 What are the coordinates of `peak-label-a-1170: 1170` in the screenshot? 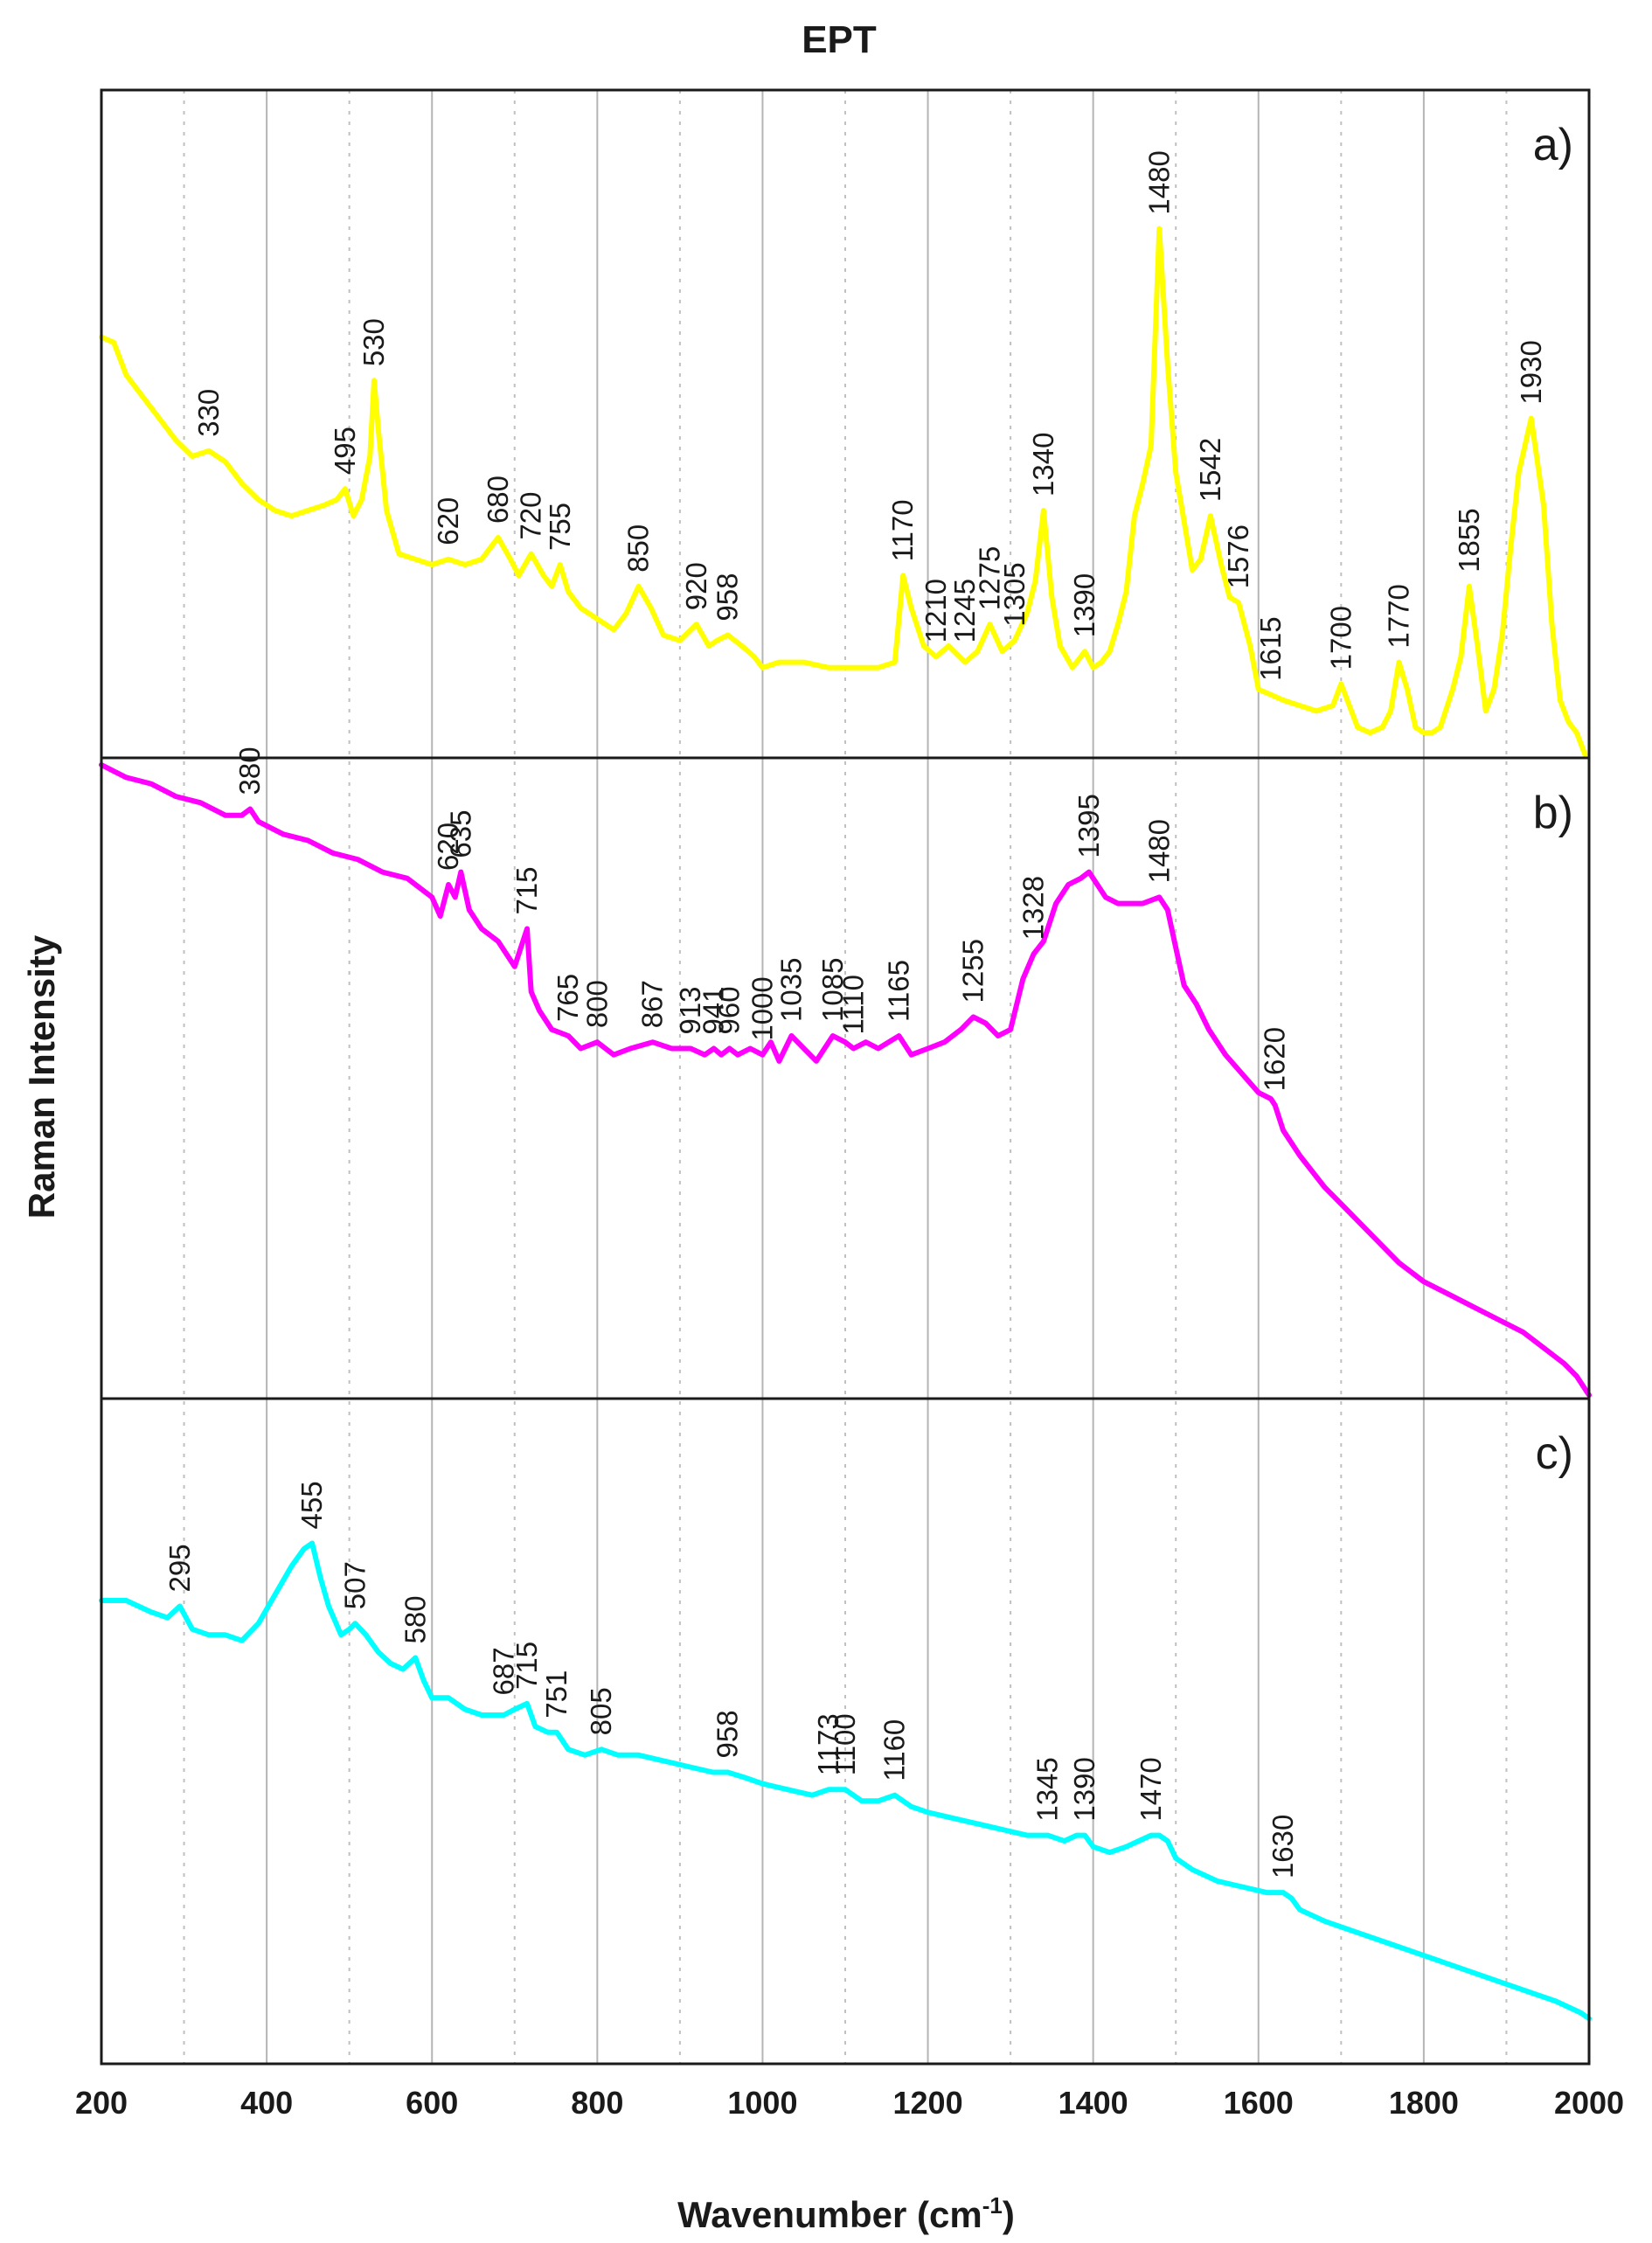 It's located at (903, 530).